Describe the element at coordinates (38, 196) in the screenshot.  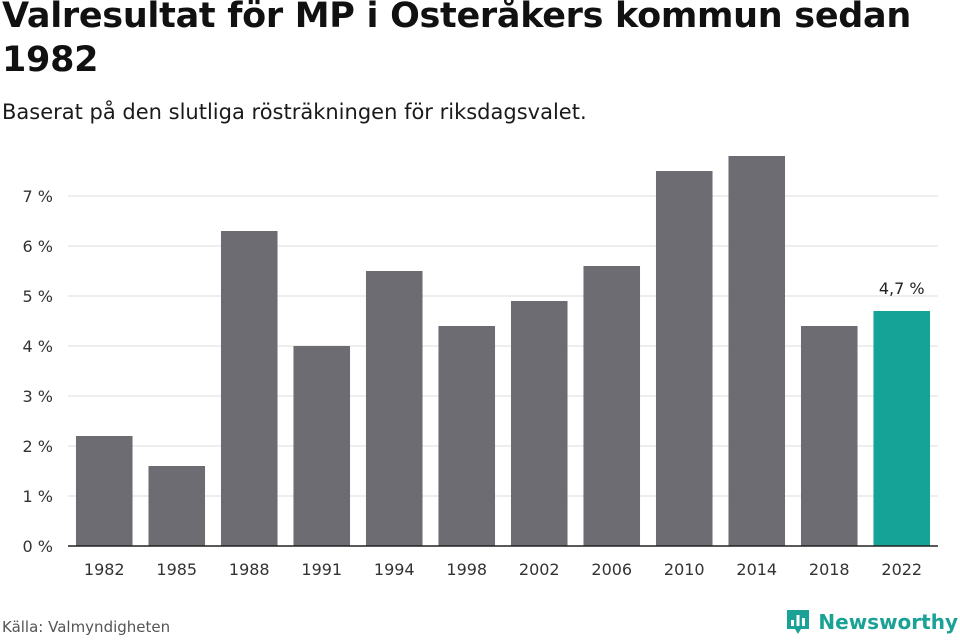
I see `y-tick-label: 7 %` at that location.